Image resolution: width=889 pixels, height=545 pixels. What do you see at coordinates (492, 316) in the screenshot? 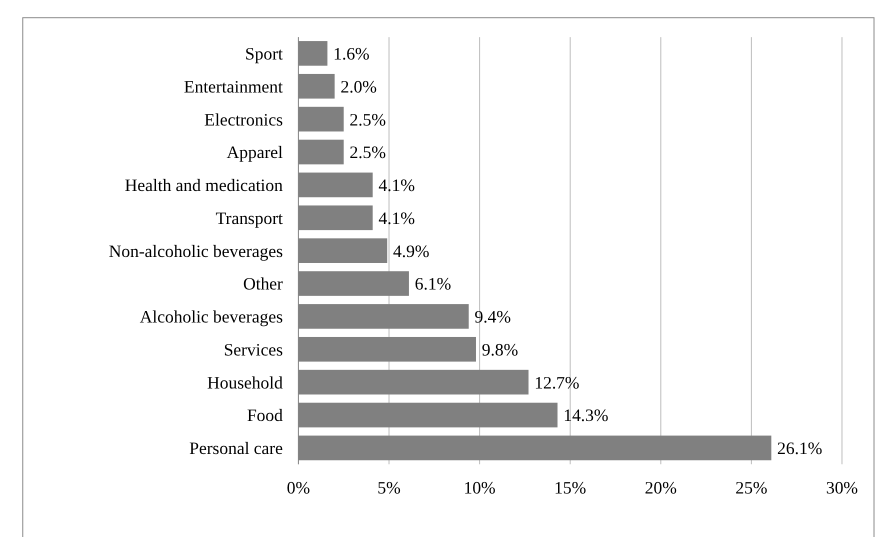
I see `data-label: 9.4%` at bounding box center [492, 316].